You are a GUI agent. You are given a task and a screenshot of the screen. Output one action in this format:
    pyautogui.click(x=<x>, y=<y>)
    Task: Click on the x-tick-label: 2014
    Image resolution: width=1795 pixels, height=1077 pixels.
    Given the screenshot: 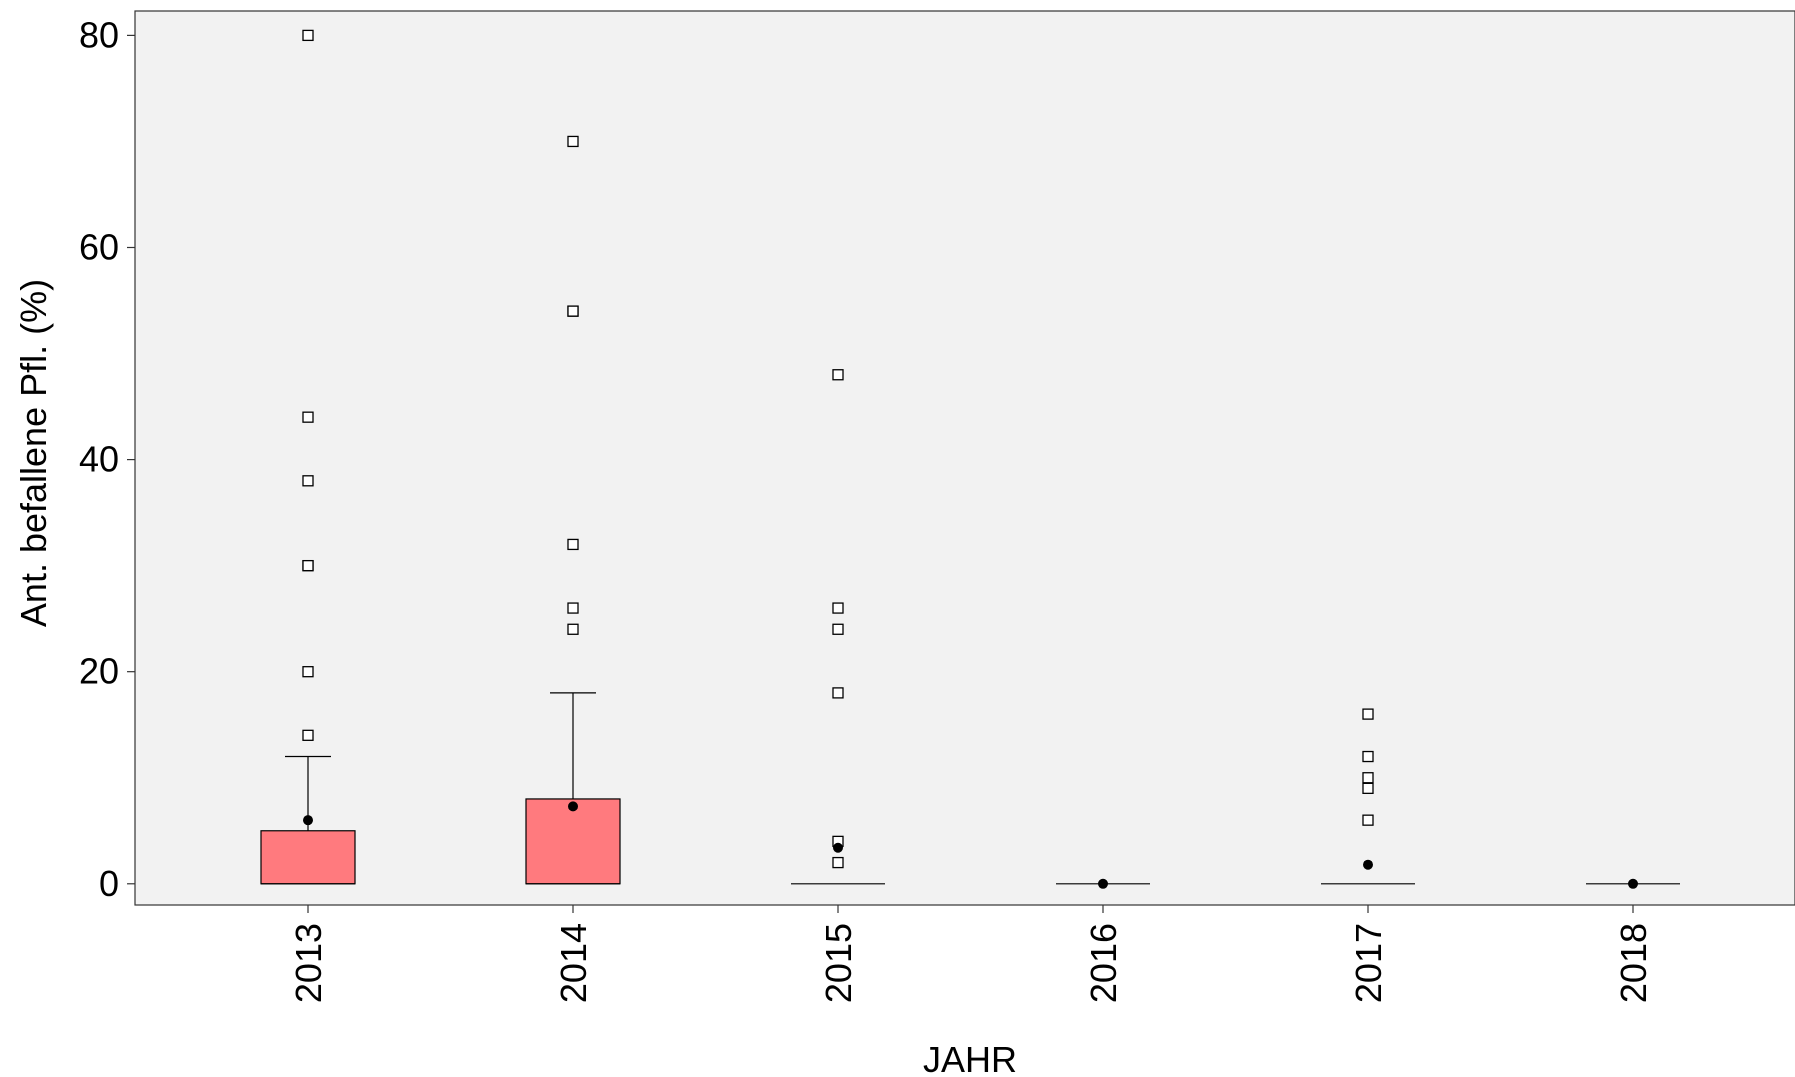 What is the action you would take?
    pyautogui.click(x=573, y=963)
    